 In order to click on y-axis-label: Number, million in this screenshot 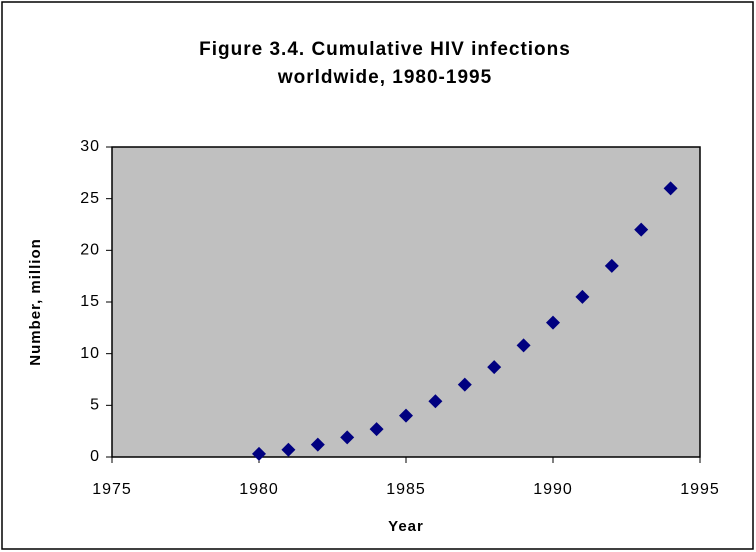, I will do `click(35, 302)`.